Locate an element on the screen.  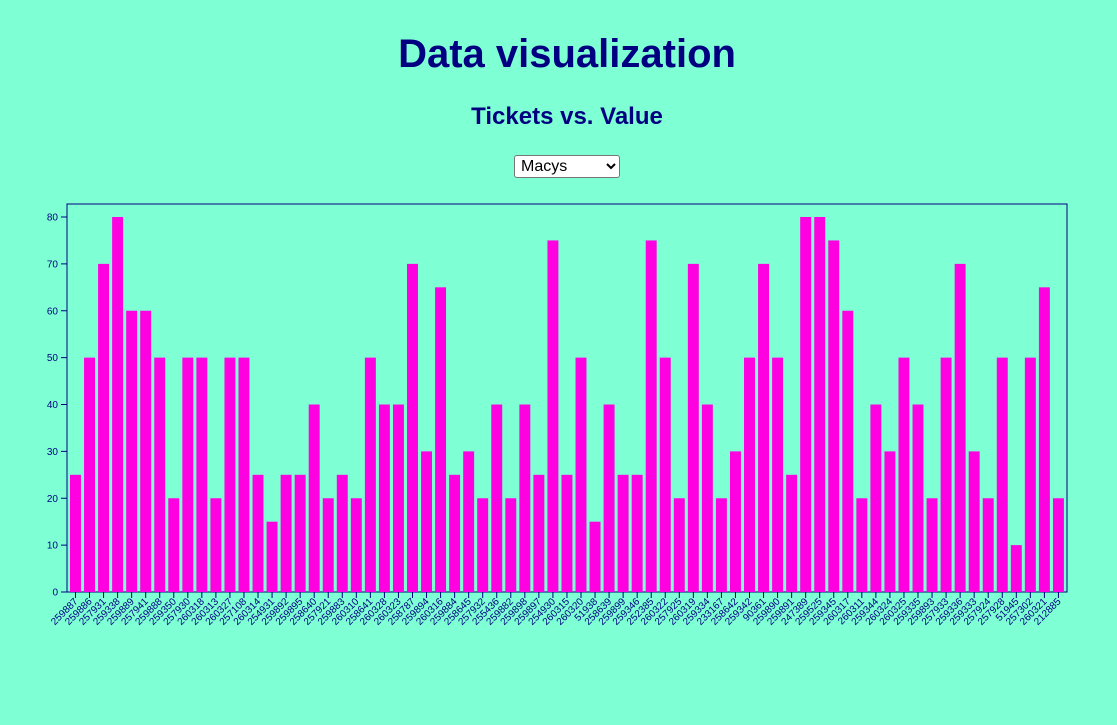
y-tick-label: 50 is located at coordinates (53, 358).